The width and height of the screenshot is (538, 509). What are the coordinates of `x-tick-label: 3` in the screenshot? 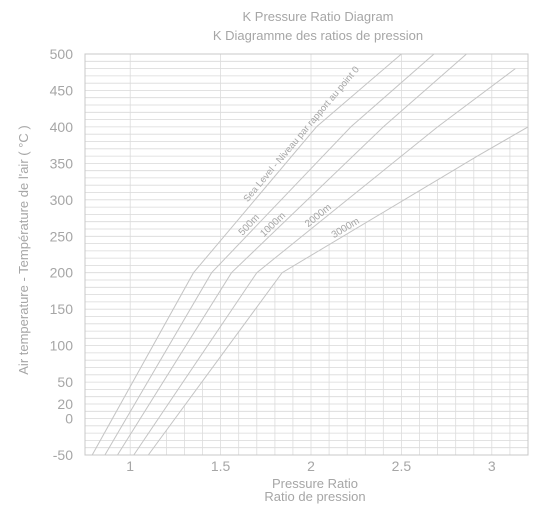 It's located at (492, 466).